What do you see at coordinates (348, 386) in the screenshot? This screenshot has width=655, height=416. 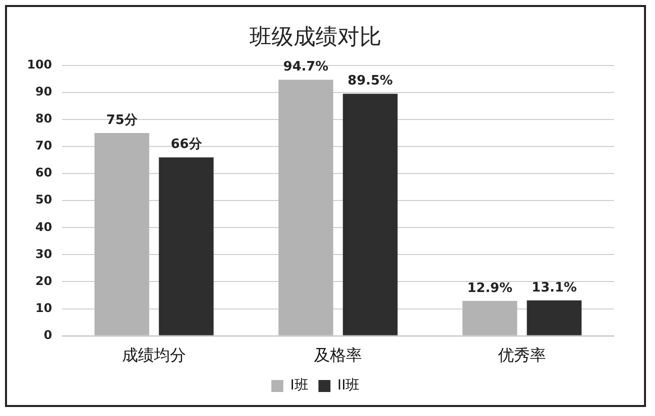 I see `legend-label: II班` at bounding box center [348, 386].